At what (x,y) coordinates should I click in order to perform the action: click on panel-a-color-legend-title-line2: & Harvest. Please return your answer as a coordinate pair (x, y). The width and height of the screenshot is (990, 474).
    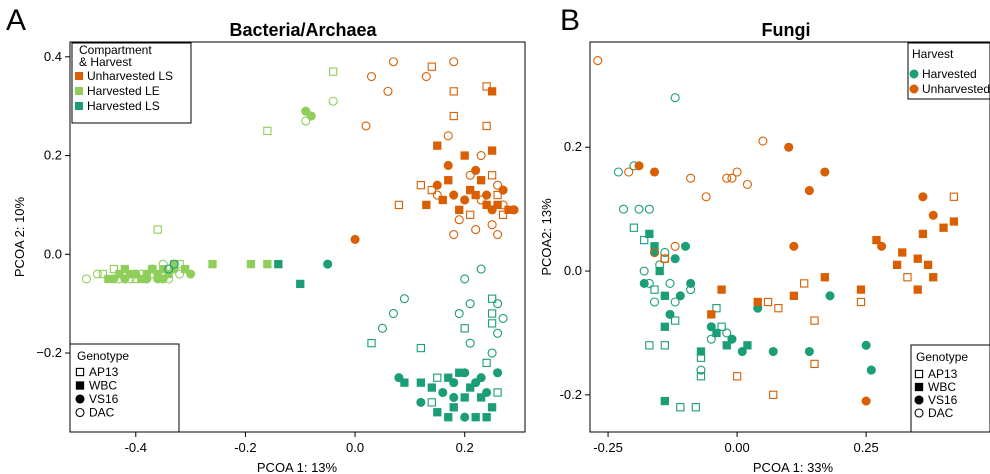
    Looking at the image, I should click on (105, 62).